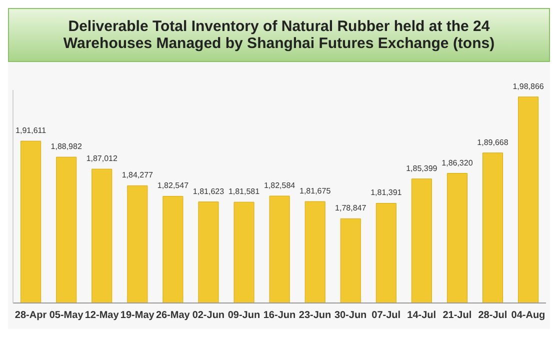  What do you see at coordinates (30, 316) in the screenshot?
I see `x-tick-label: 28-Apr` at bounding box center [30, 316].